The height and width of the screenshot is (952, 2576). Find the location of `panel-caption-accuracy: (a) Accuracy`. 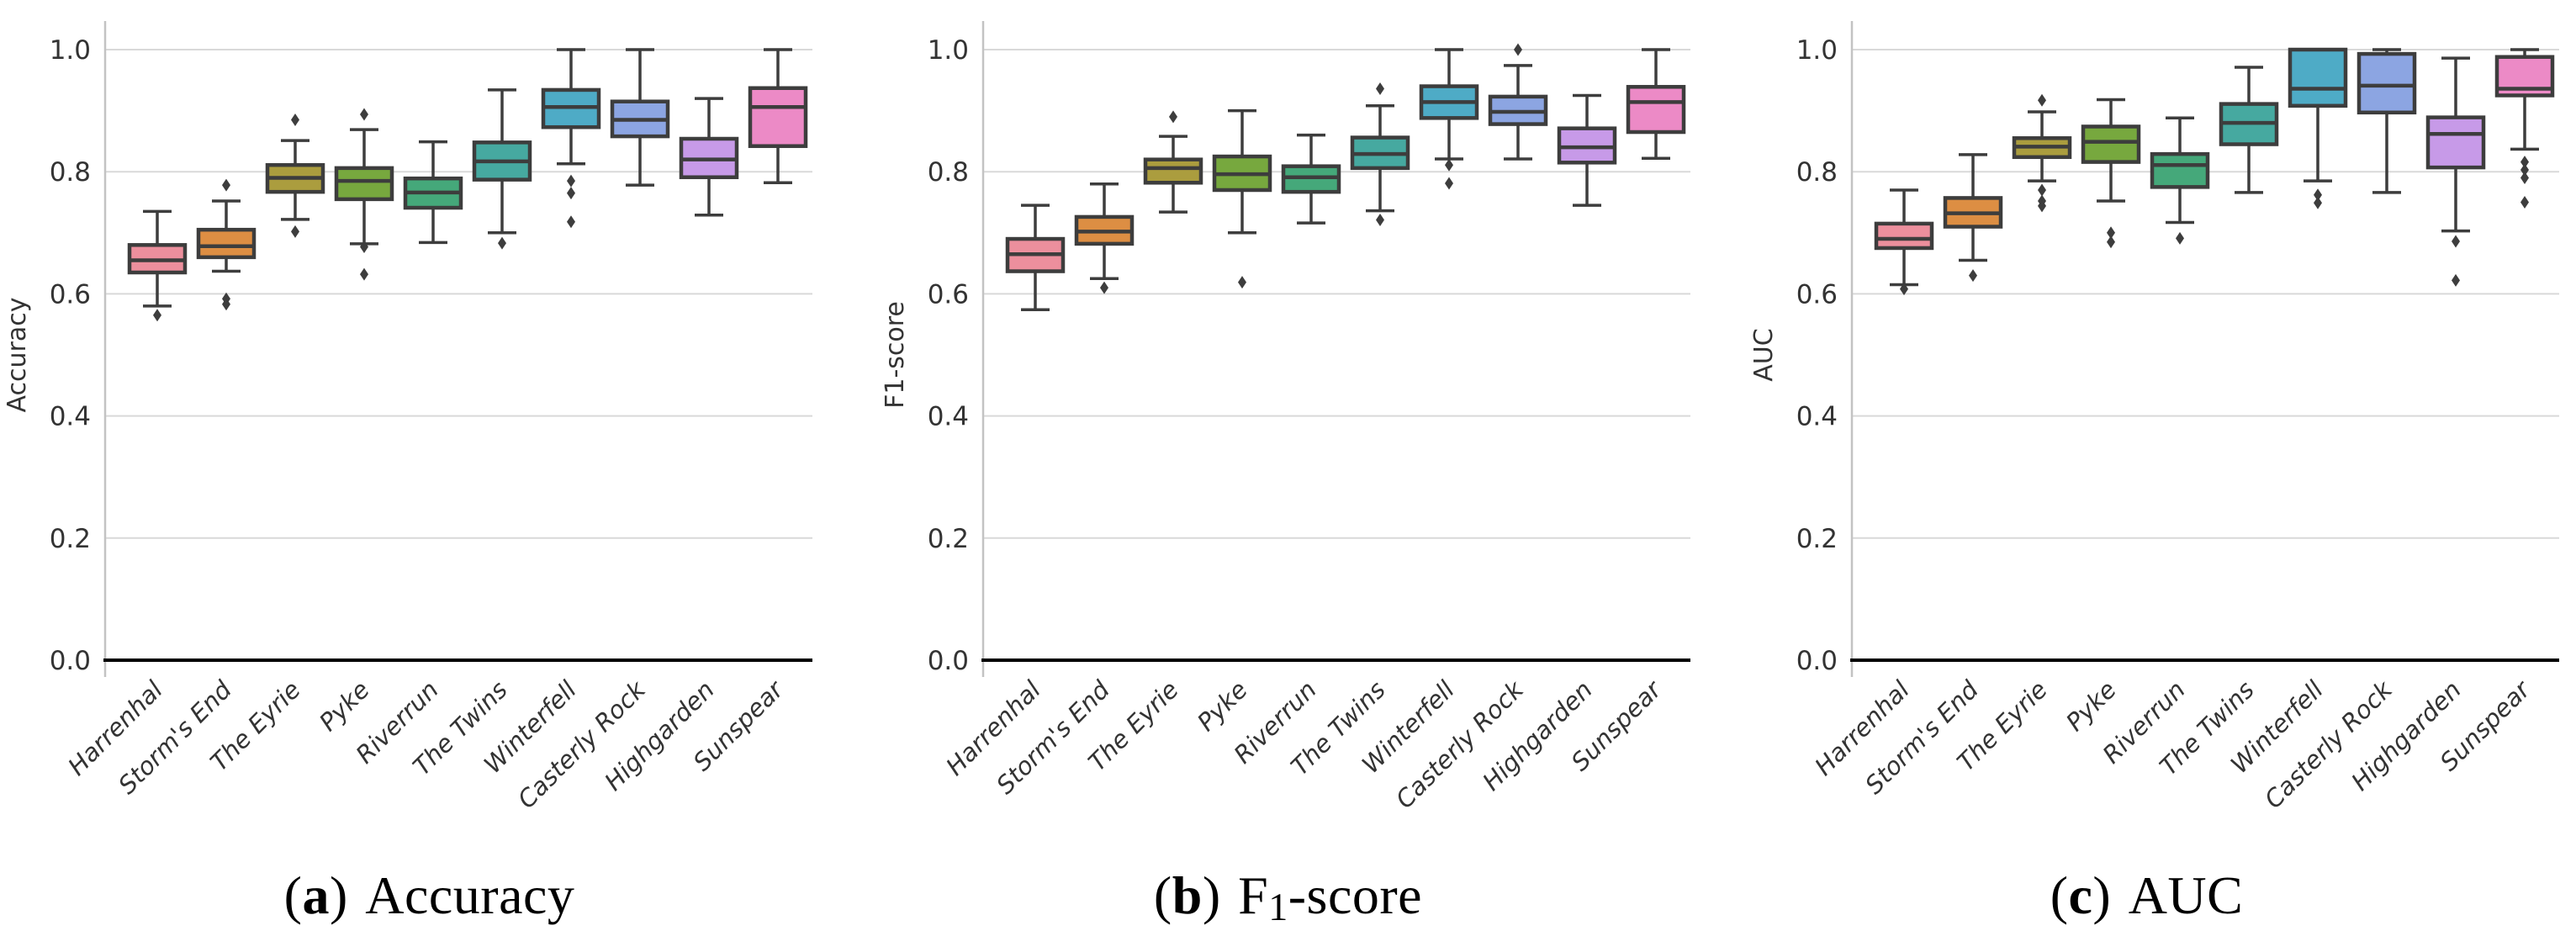

panel-caption-accuracy: (a) Accuracy is located at coordinates (429, 896).